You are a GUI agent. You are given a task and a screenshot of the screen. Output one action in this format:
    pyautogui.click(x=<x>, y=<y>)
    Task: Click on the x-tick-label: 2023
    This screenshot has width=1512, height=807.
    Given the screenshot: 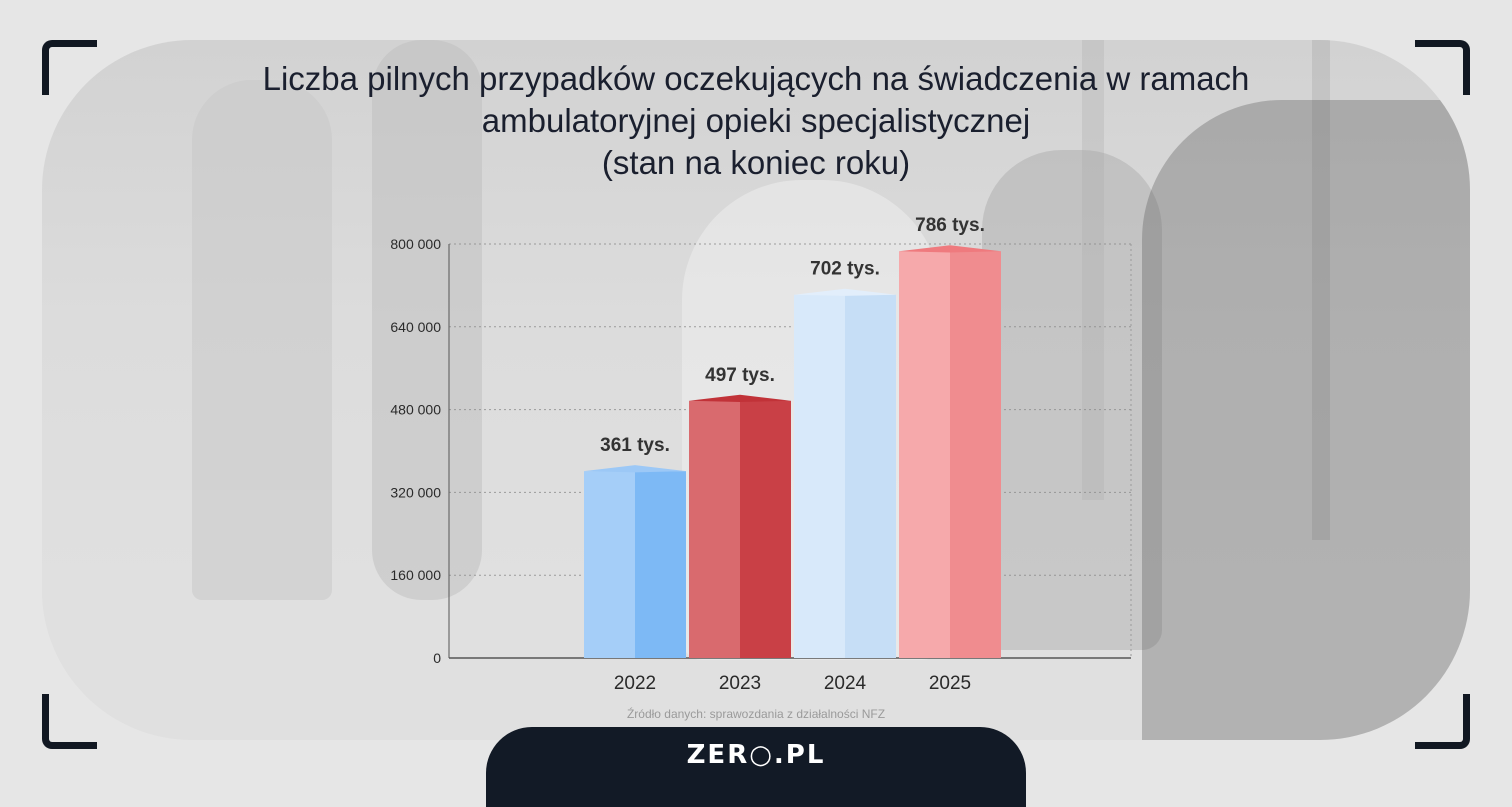 What is the action you would take?
    pyautogui.click(x=740, y=683)
    